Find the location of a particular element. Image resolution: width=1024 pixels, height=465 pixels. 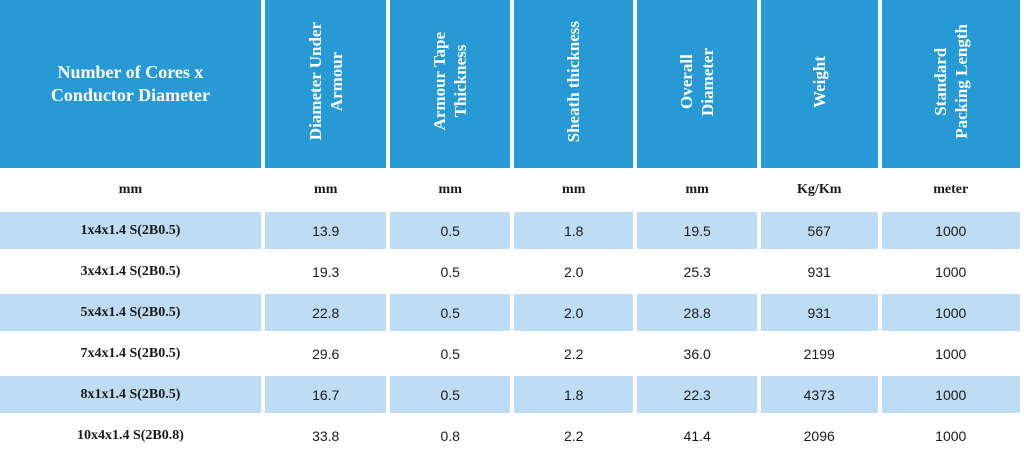

cell-overall-diameter: 22.3 is located at coordinates (697, 394).